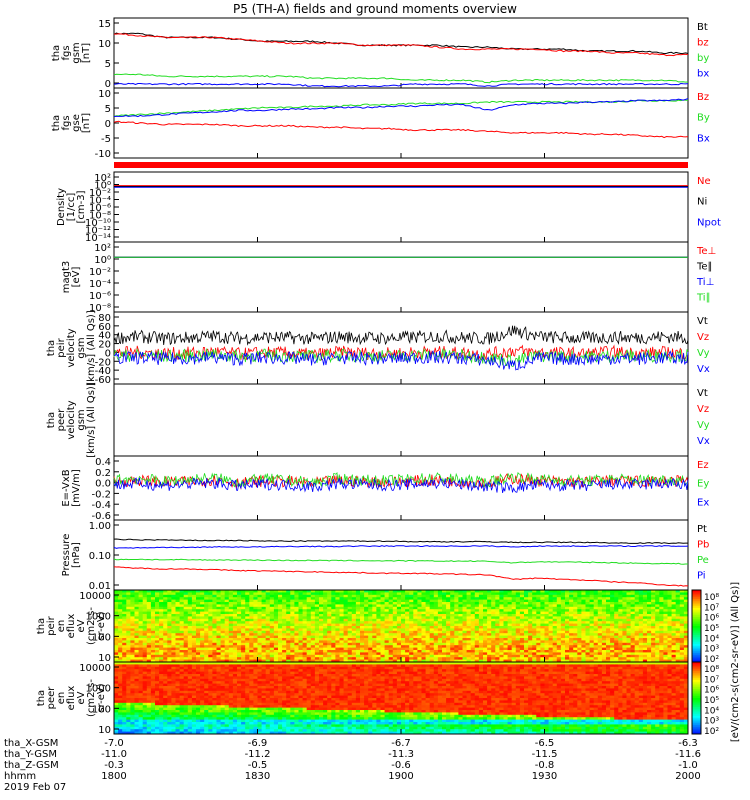  I want to click on series-line-Bt, so click(401, 43).